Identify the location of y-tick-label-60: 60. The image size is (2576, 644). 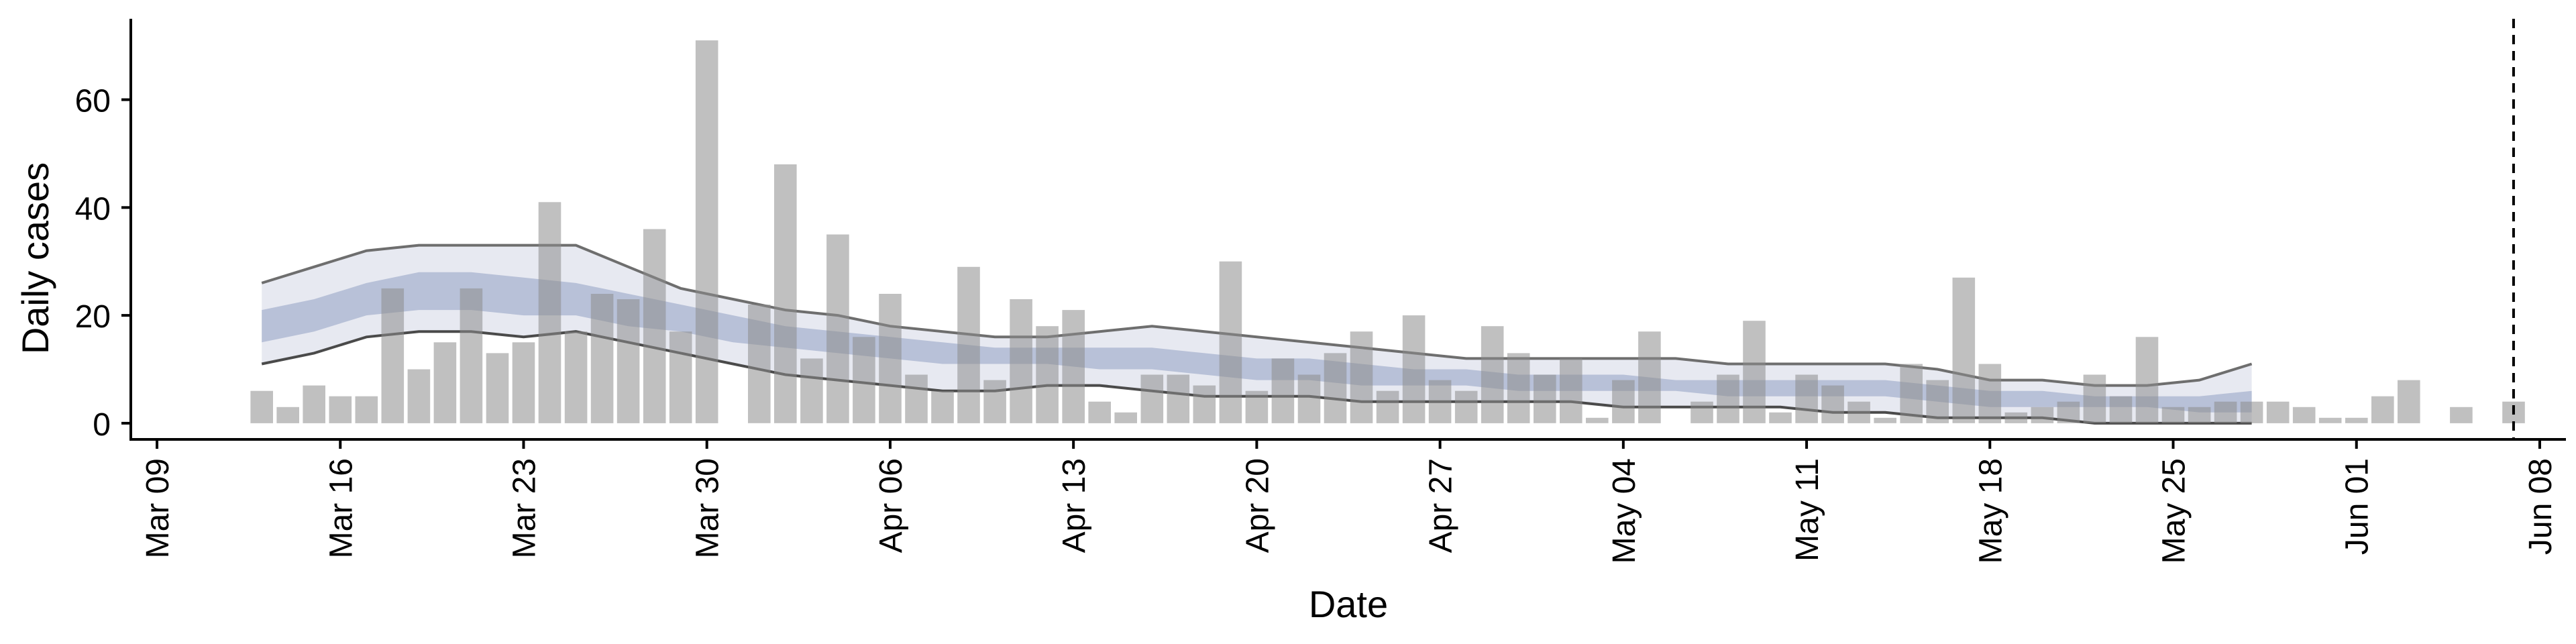
(93, 101).